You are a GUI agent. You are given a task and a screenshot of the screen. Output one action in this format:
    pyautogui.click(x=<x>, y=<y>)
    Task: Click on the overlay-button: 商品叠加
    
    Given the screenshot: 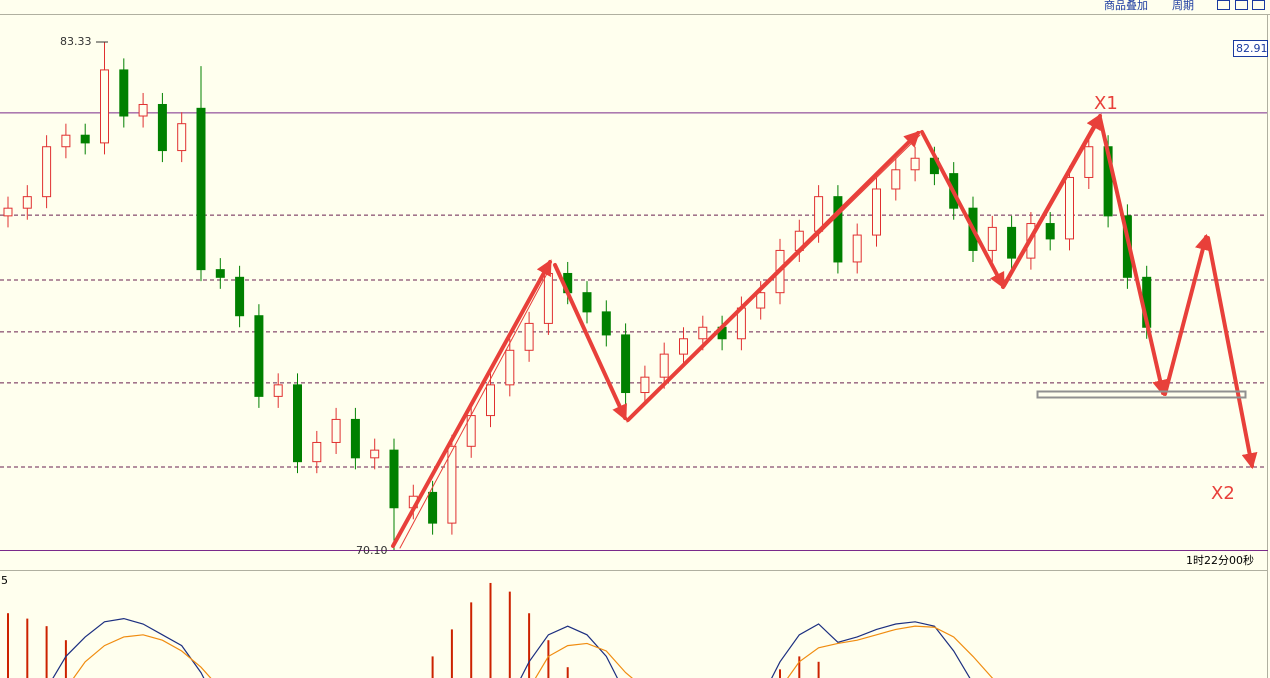 What is the action you would take?
    pyautogui.click(x=1126, y=6)
    